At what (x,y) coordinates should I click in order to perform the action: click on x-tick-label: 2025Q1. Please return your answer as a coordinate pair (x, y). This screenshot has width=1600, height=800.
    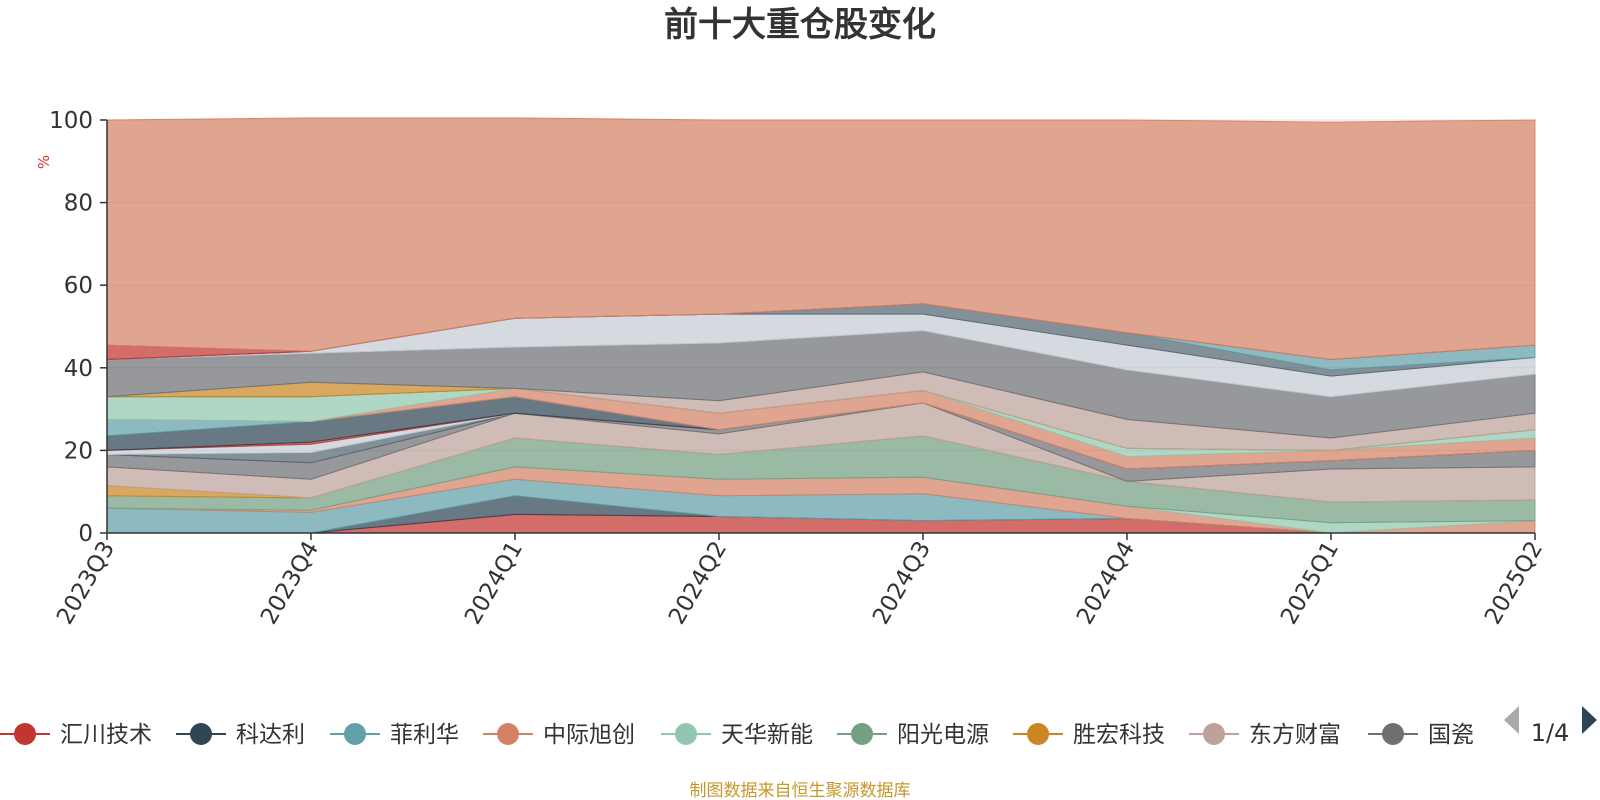
    Looking at the image, I should click on (1310, 583).